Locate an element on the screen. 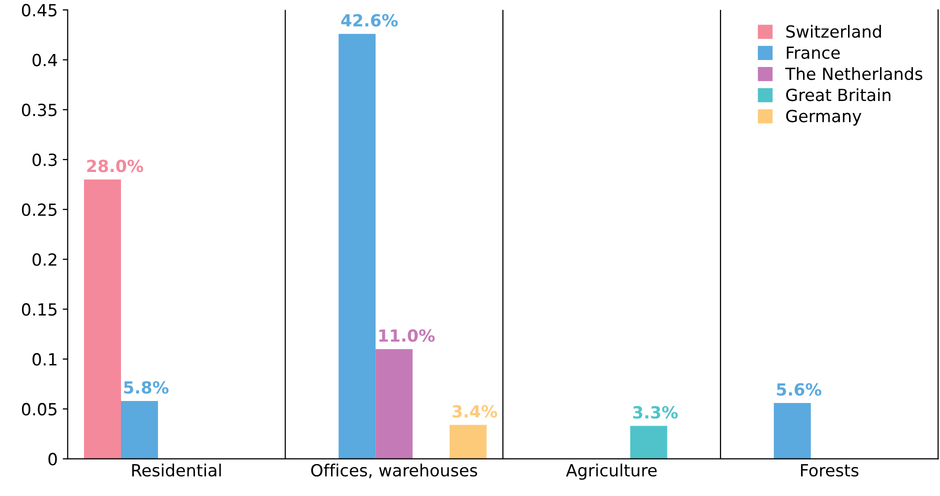  legend-label: France is located at coordinates (813, 52).